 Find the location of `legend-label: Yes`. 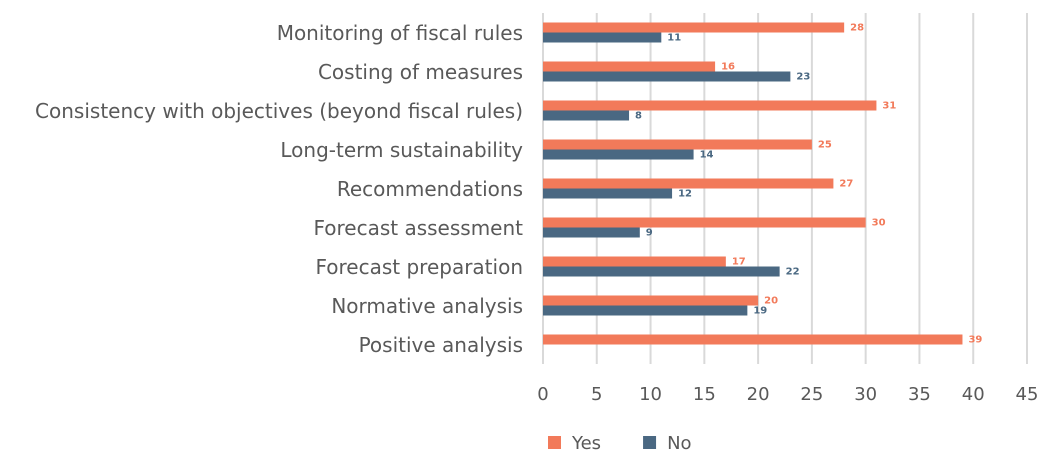

legend-label: Yes is located at coordinates (586, 443).